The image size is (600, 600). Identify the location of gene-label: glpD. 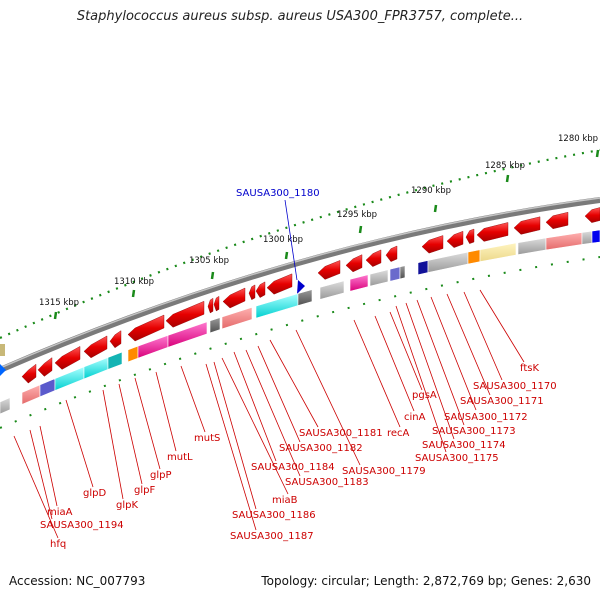
(94, 493).